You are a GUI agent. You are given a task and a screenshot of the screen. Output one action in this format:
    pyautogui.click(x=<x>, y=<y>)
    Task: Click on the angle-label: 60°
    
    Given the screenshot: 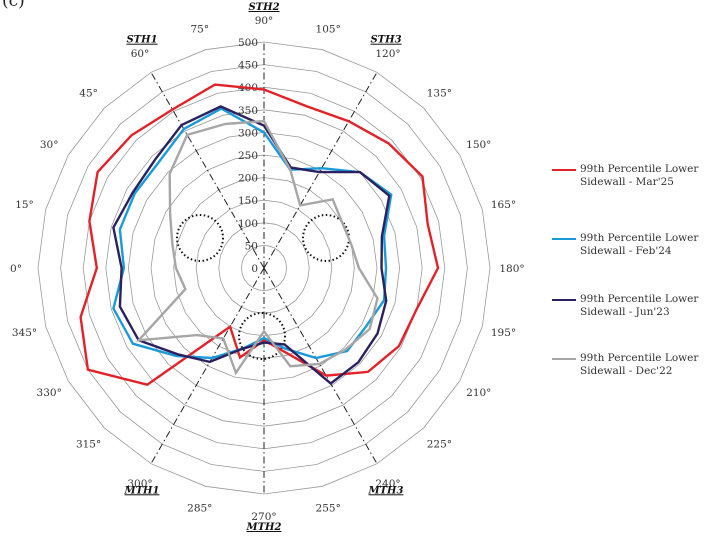 What is the action you would take?
    pyautogui.click(x=140, y=54)
    